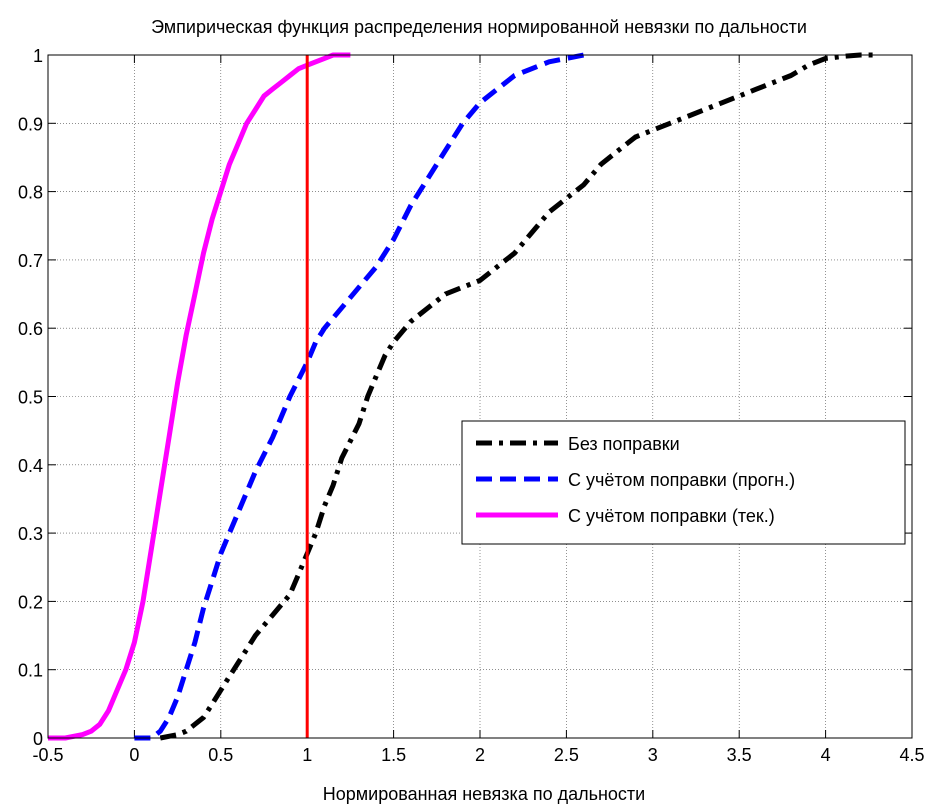  What do you see at coordinates (30, 193) in the screenshot?
I see `y-tick-label: 0.8` at bounding box center [30, 193].